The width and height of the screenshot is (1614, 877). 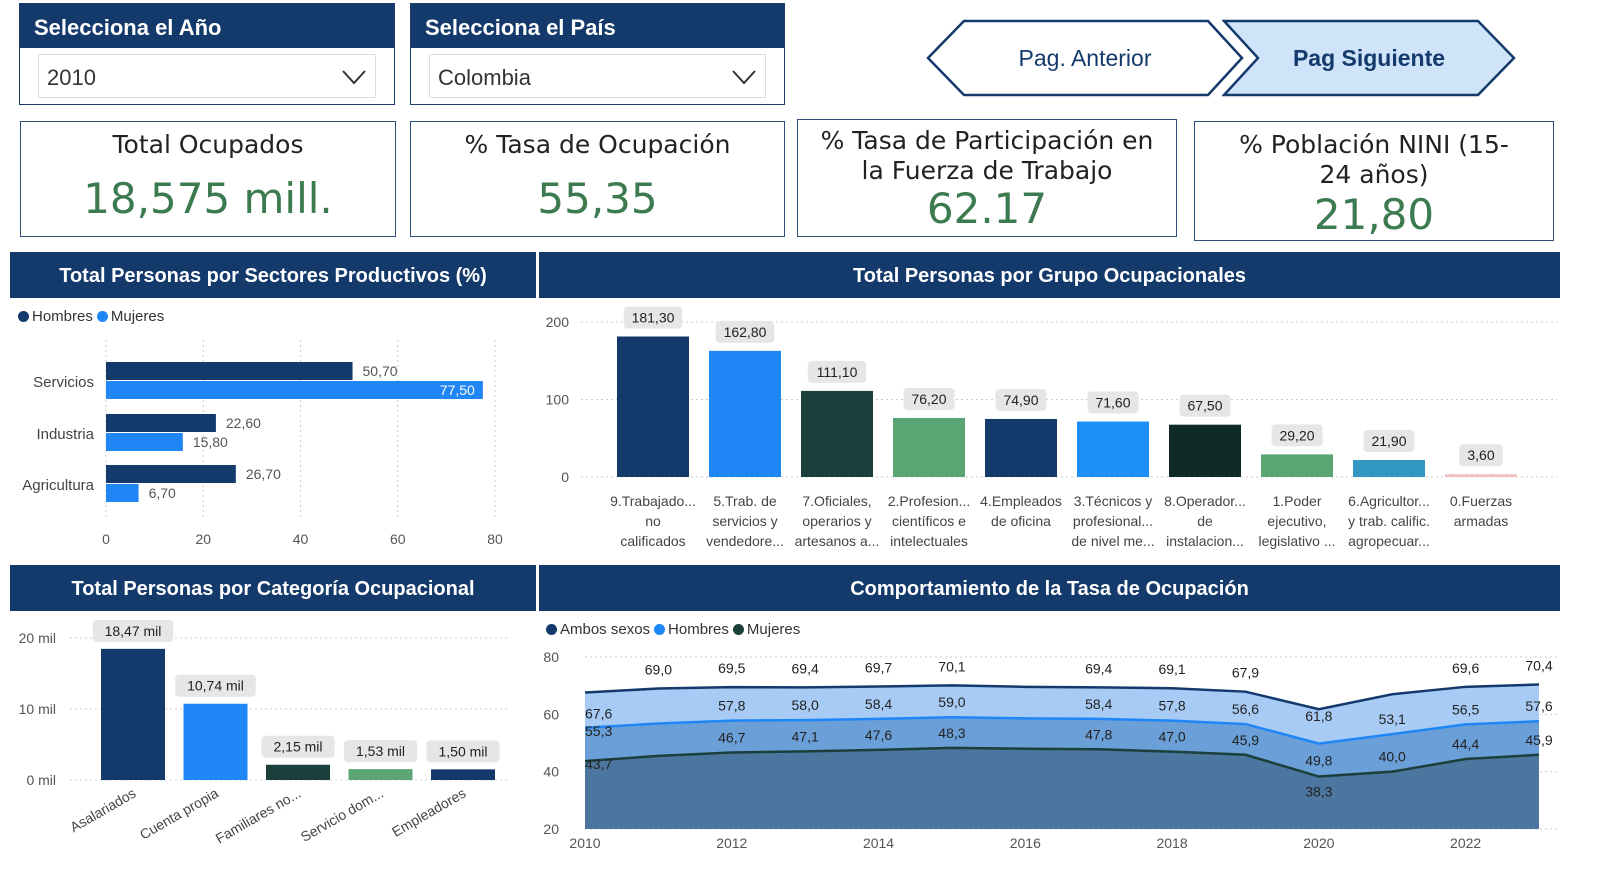 I want to click on y-tick-label: 40, so click(x=551, y=772).